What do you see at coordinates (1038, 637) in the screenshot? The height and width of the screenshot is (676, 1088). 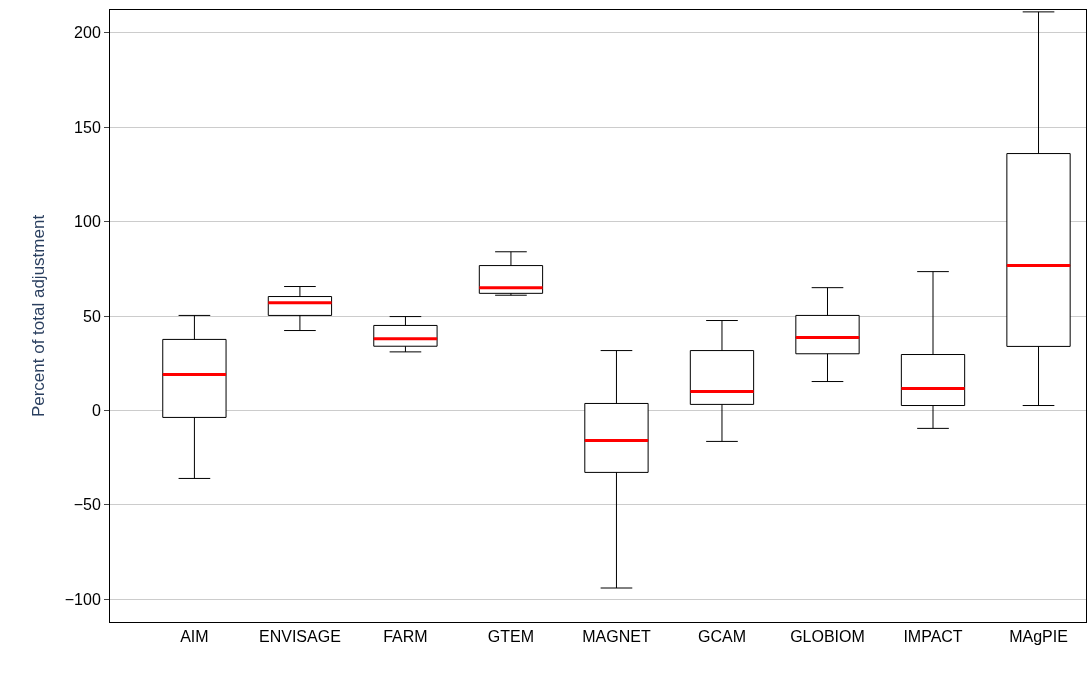 I see `x-tick-label: MAgPIE` at bounding box center [1038, 637].